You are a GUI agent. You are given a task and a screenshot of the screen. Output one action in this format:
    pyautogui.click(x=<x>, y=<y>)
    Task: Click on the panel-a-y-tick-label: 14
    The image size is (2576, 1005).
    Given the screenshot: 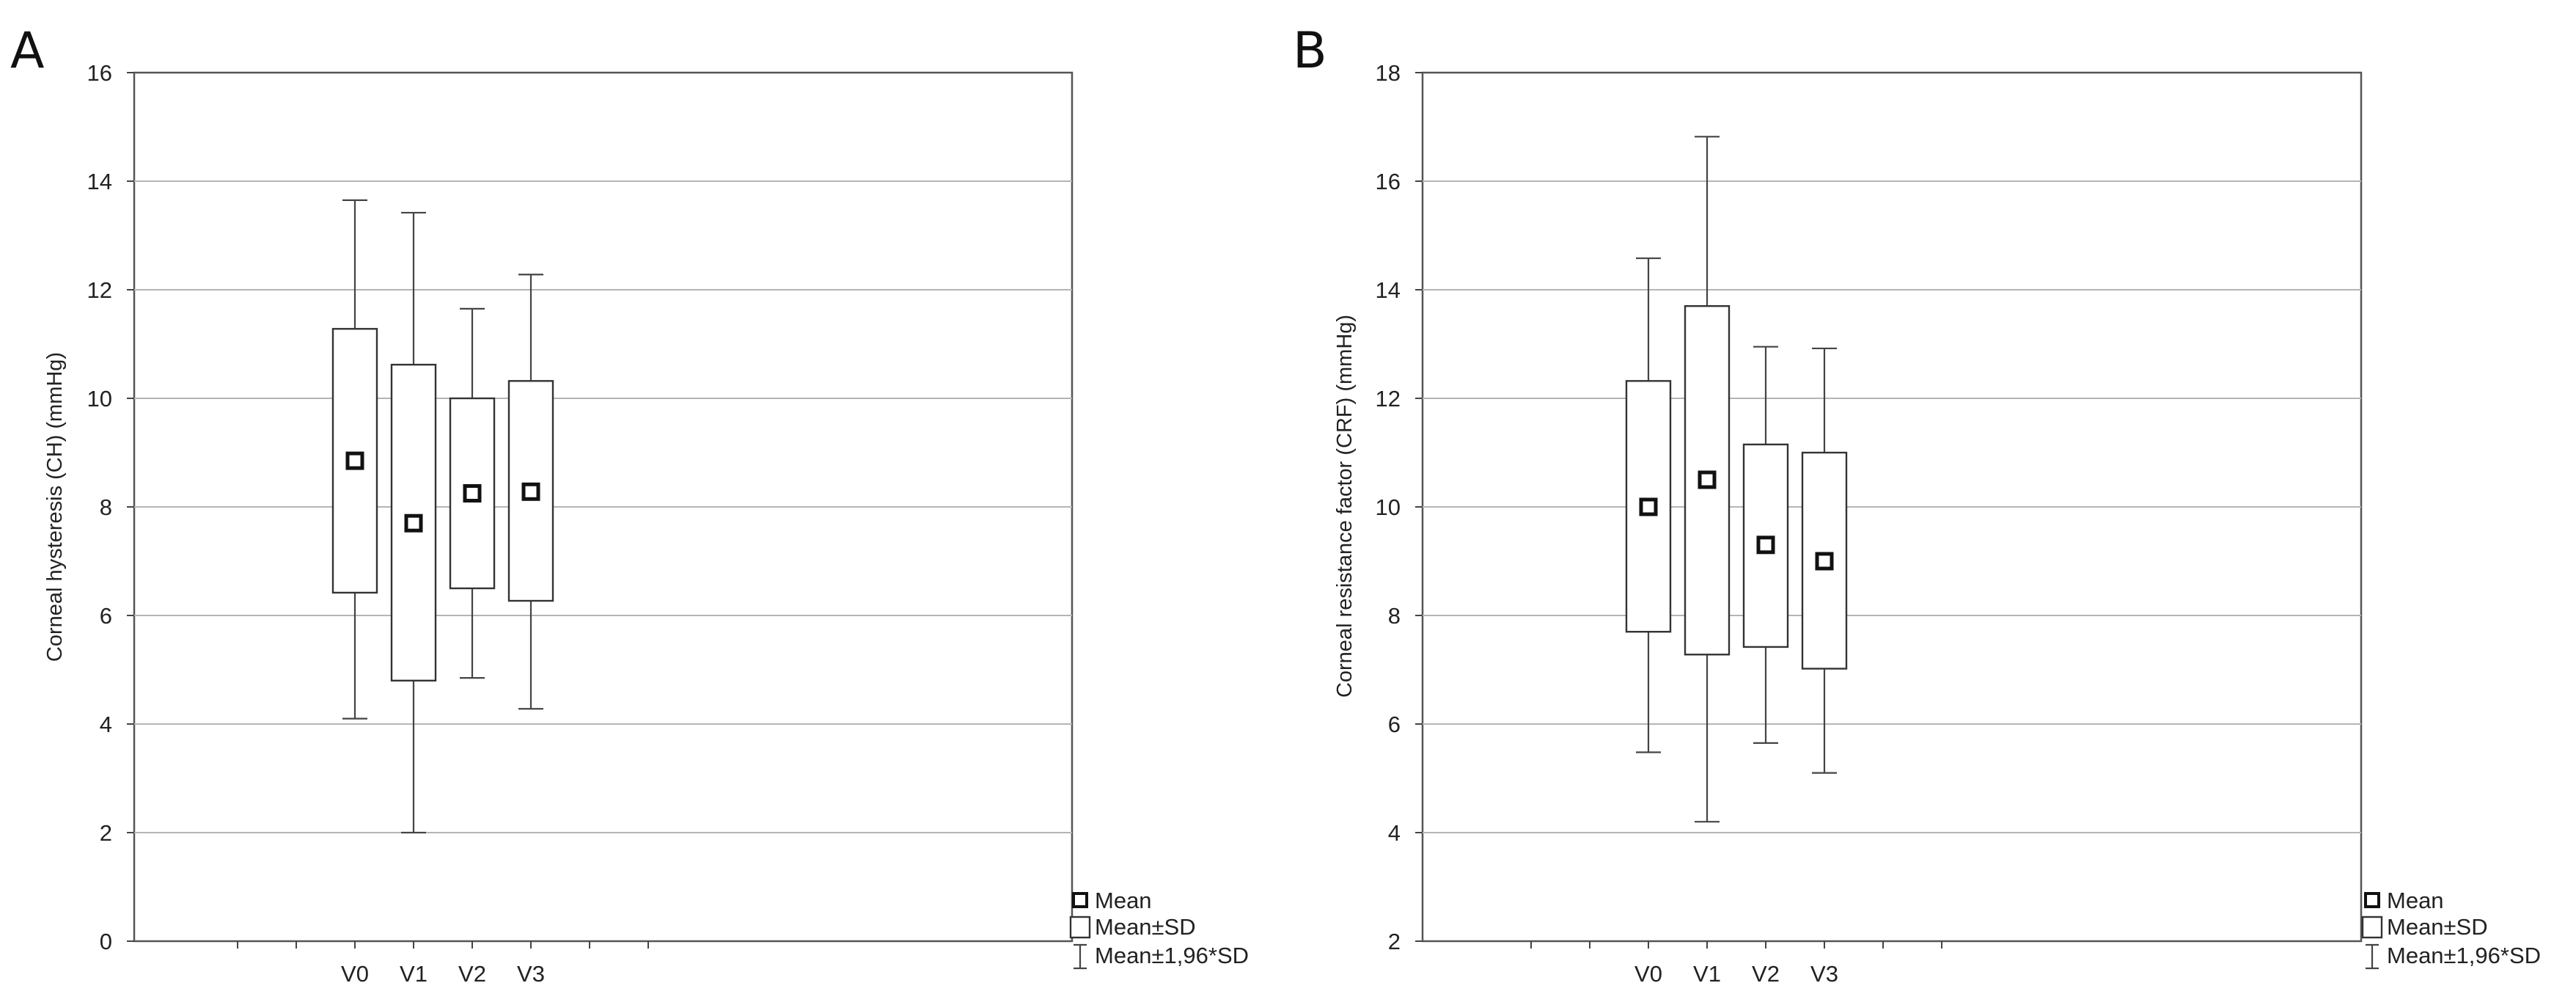 What is the action you would take?
    pyautogui.click(x=100, y=181)
    